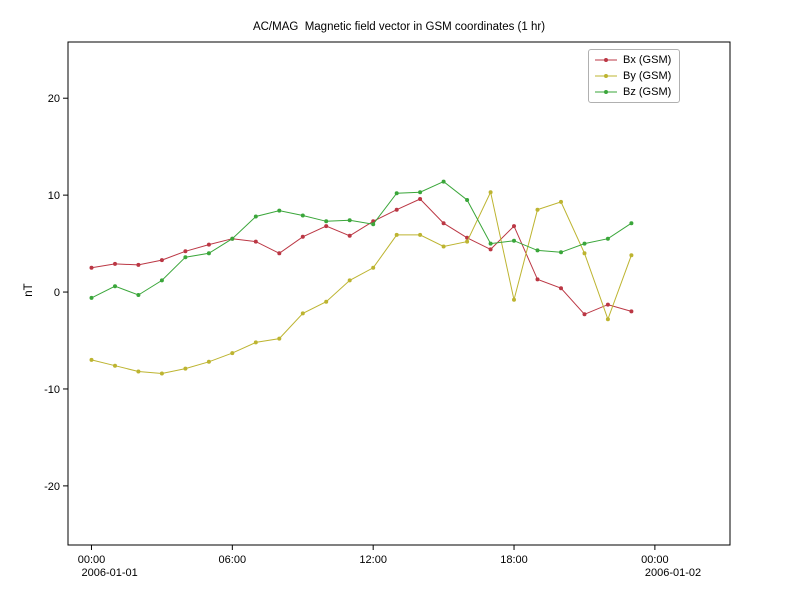 The width and height of the screenshot is (800, 600). I want to click on x-axis-tick-label: 12:00, so click(373, 560).